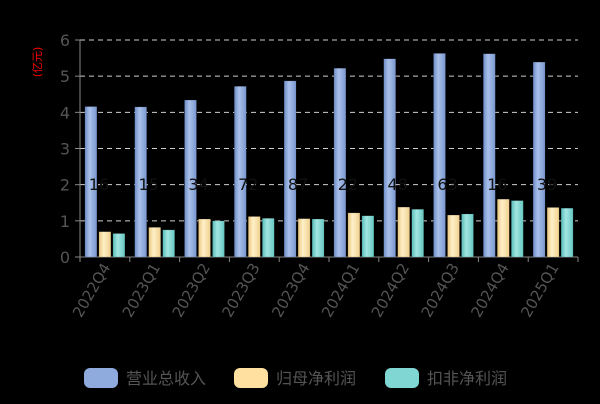  What do you see at coordinates (141, 290) in the screenshot?
I see `x-tick-label: 2023Q1` at bounding box center [141, 290].